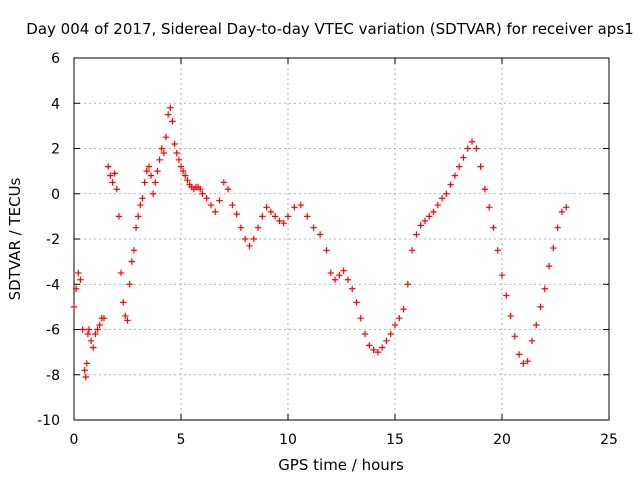 This screenshot has height=480, width=640. What do you see at coordinates (502, 440) in the screenshot?
I see `x-tick-label: 20` at bounding box center [502, 440].